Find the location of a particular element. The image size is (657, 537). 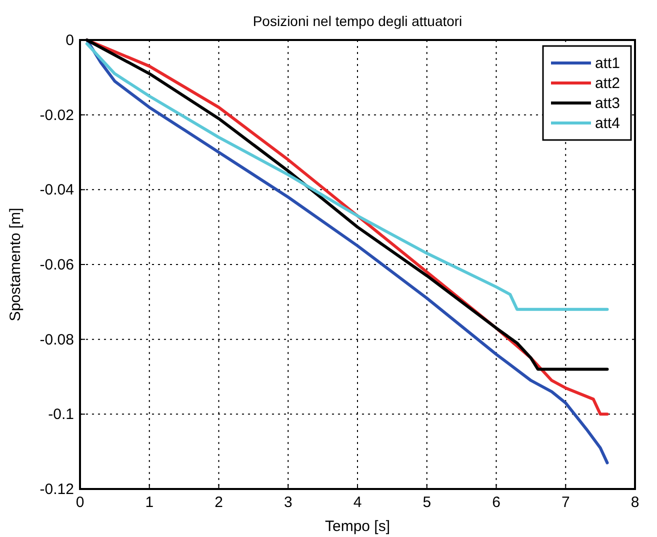

y-tick-label: -0.1 is located at coordinates (61, 415).